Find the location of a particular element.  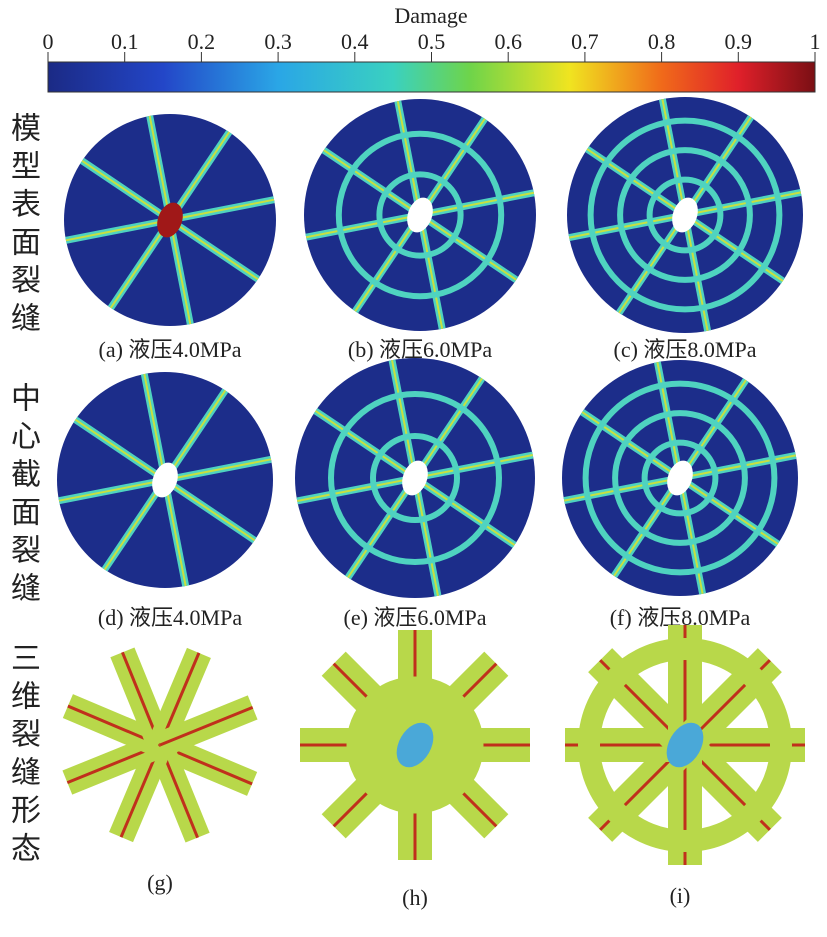

fracture-core is located at coordinates (685, 745).